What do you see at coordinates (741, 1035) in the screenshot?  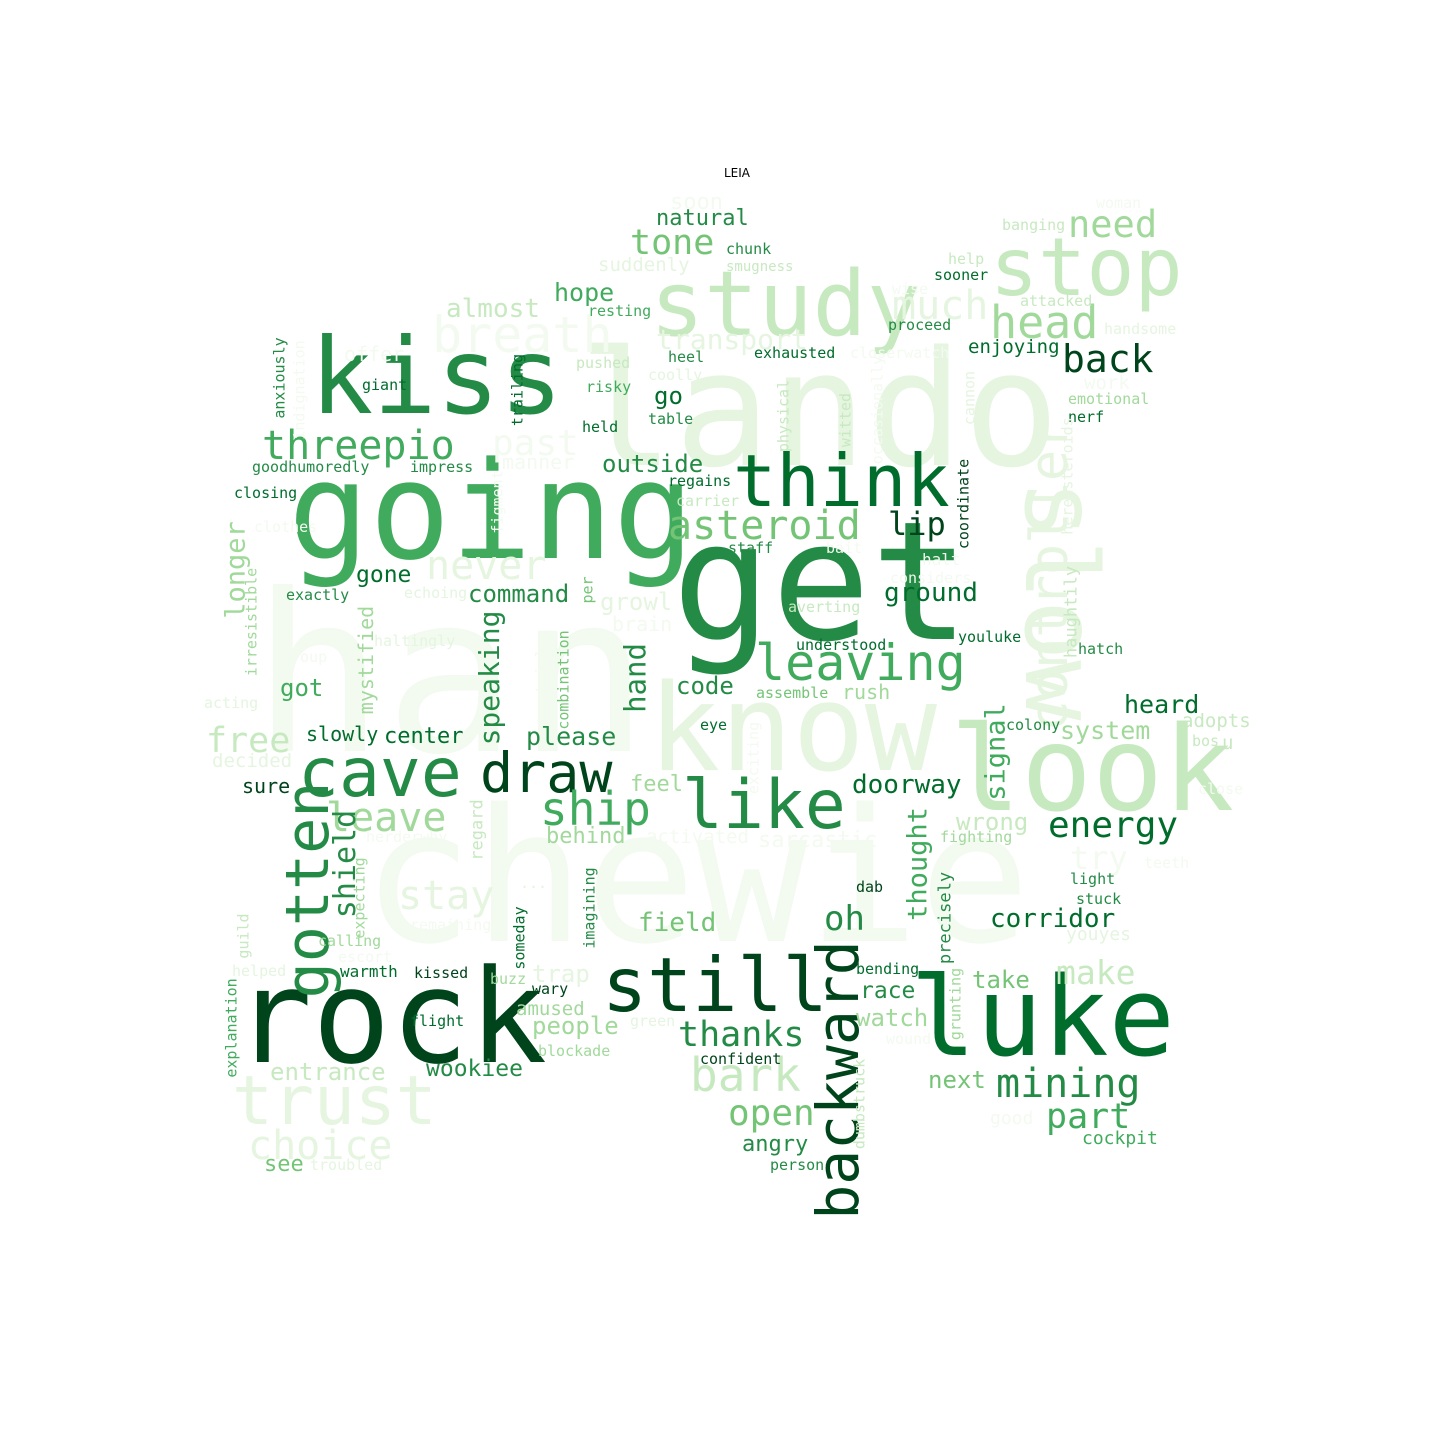 I see `word: thanks` at bounding box center [741, 1035].